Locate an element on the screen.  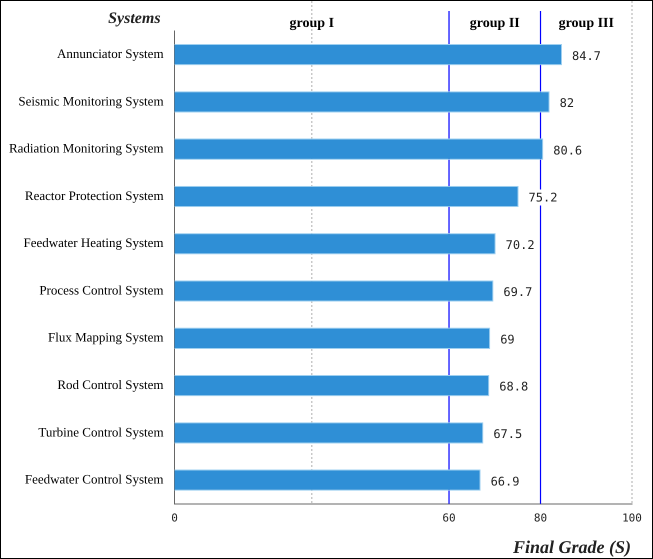
data-label: 68.8 is located at coordinates (513, 387).